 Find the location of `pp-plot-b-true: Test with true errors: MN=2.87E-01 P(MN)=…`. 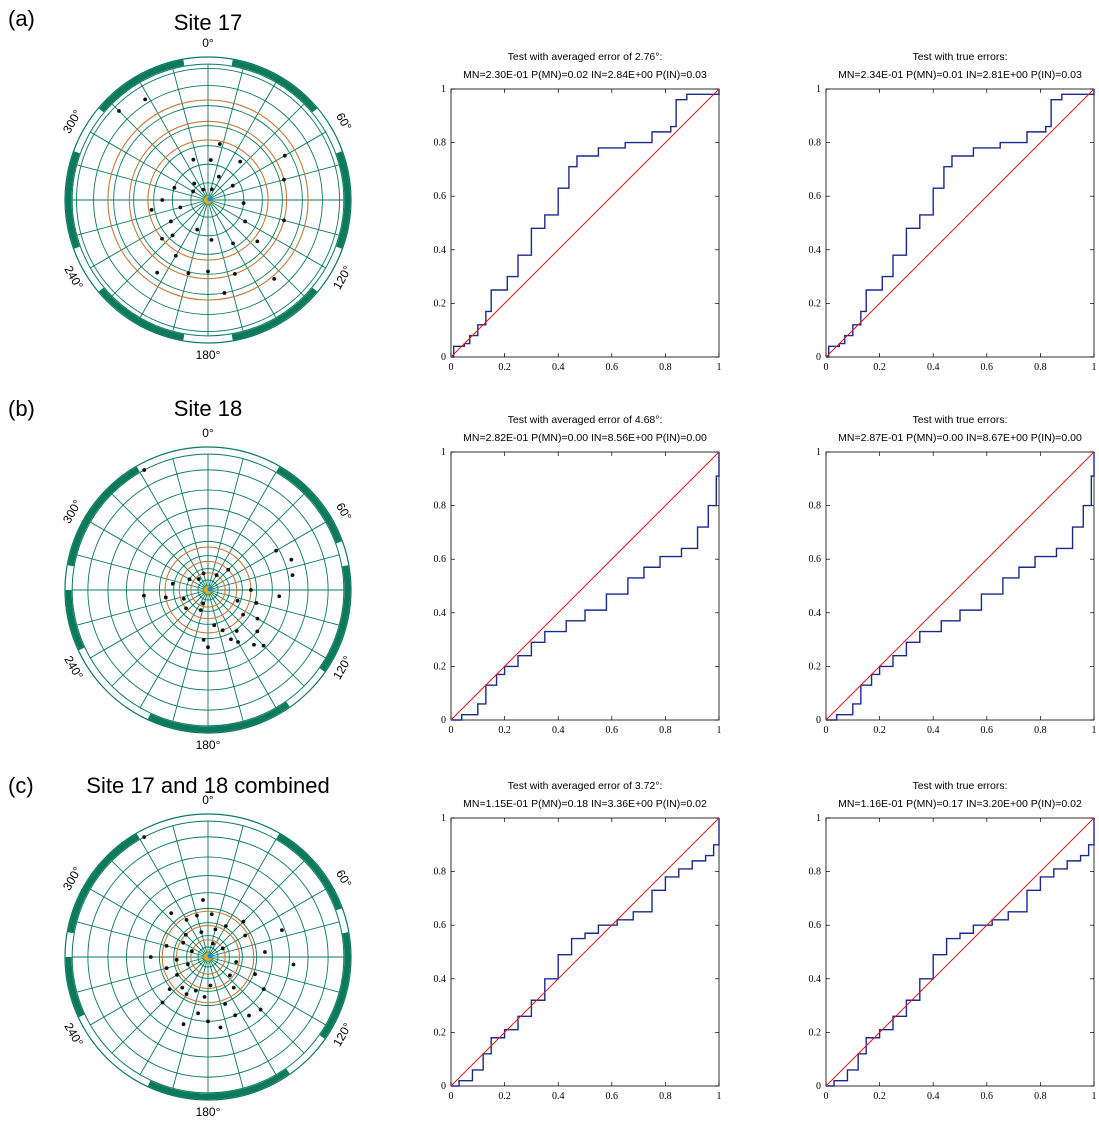

pp-plot-b-true: Test with true errors: MN=2.87E-01 P(MN)=… is located at coordinates (953, 575).